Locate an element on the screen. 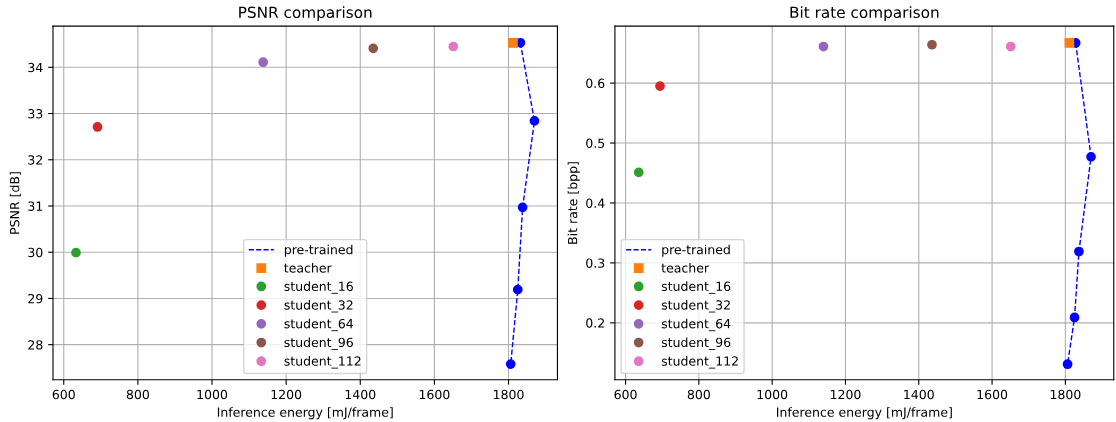 The image size is (1116, 422). y-tick-label: 31 is located at coordinates (35, 206).